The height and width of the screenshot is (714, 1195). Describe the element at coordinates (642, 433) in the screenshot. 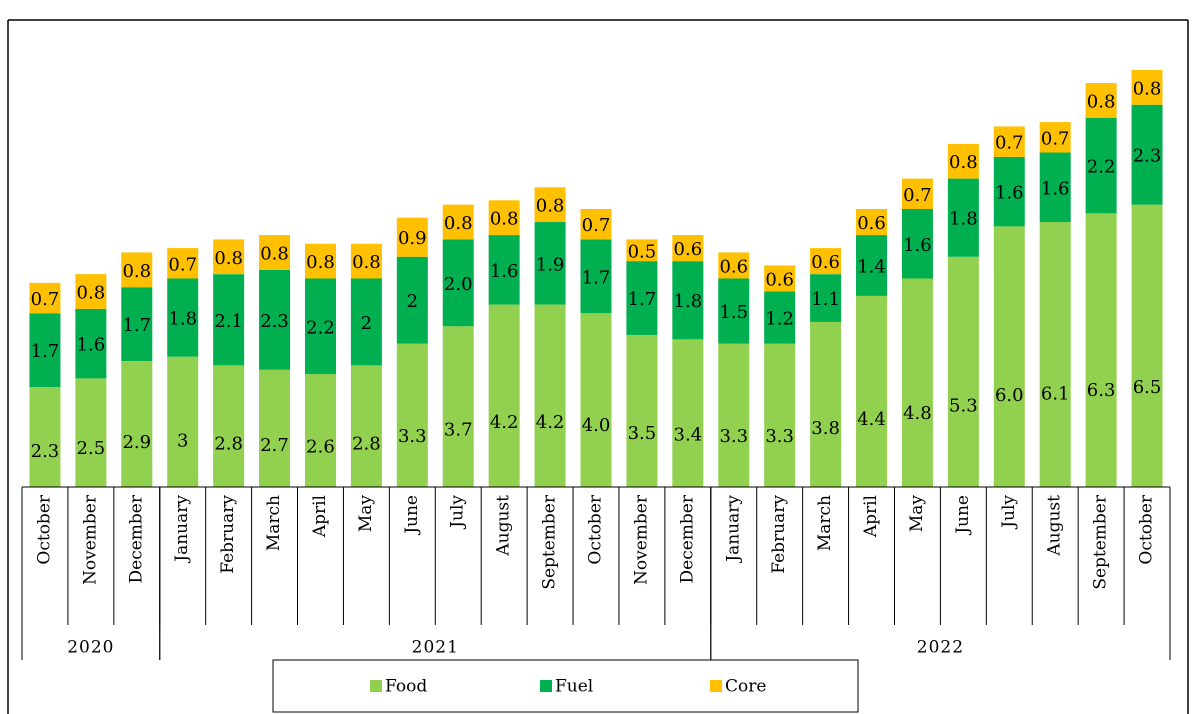

I see `data-label: 3.5` at that location.